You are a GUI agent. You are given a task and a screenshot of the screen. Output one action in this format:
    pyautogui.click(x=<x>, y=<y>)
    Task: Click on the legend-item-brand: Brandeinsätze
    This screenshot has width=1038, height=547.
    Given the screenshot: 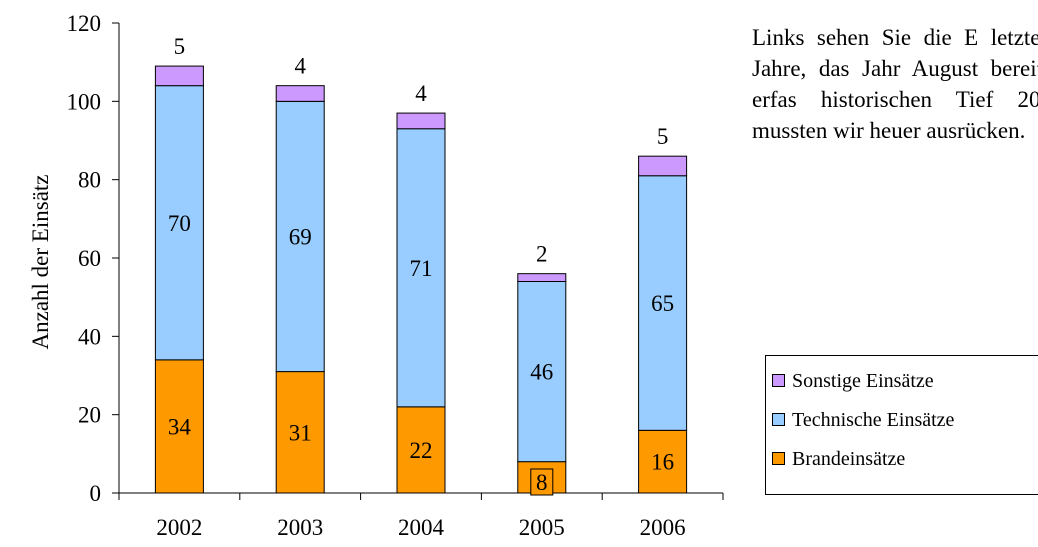 What is the action you would take?
    pyautogui.click(x=839, y=459)
    